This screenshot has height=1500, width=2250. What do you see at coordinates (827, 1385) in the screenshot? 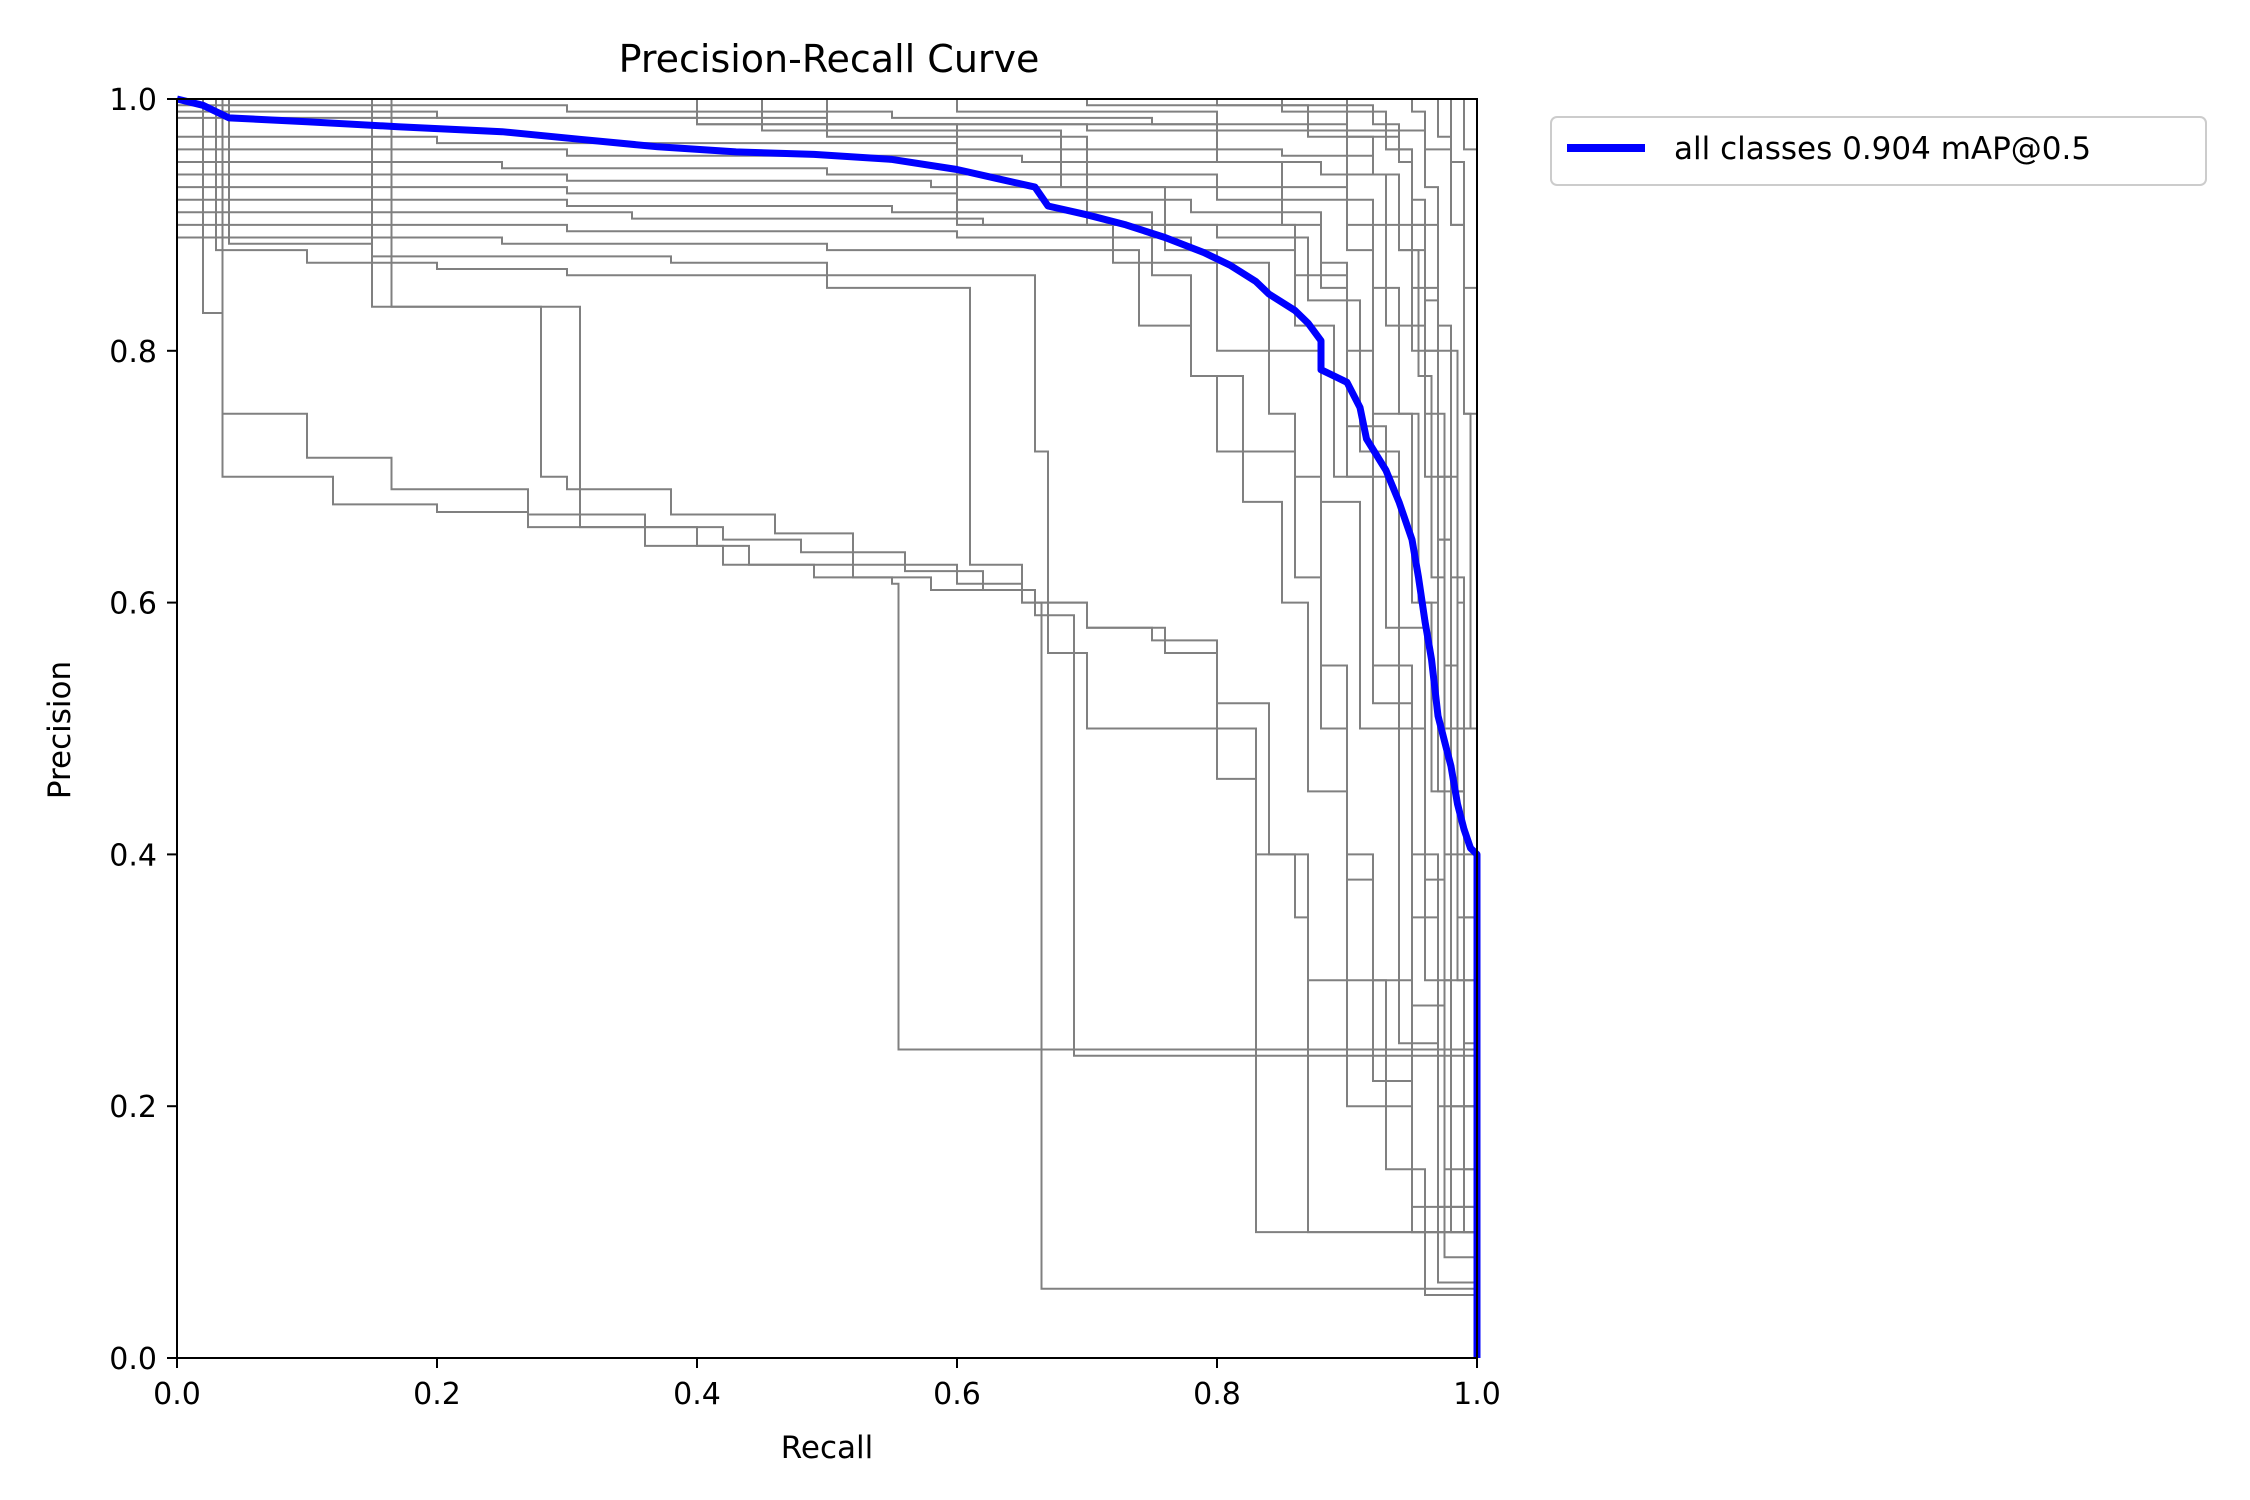
I see `x-axis: 0.0 0.2 0.4 0.6 0.8 1.0` at bounding box center [827, 1385].